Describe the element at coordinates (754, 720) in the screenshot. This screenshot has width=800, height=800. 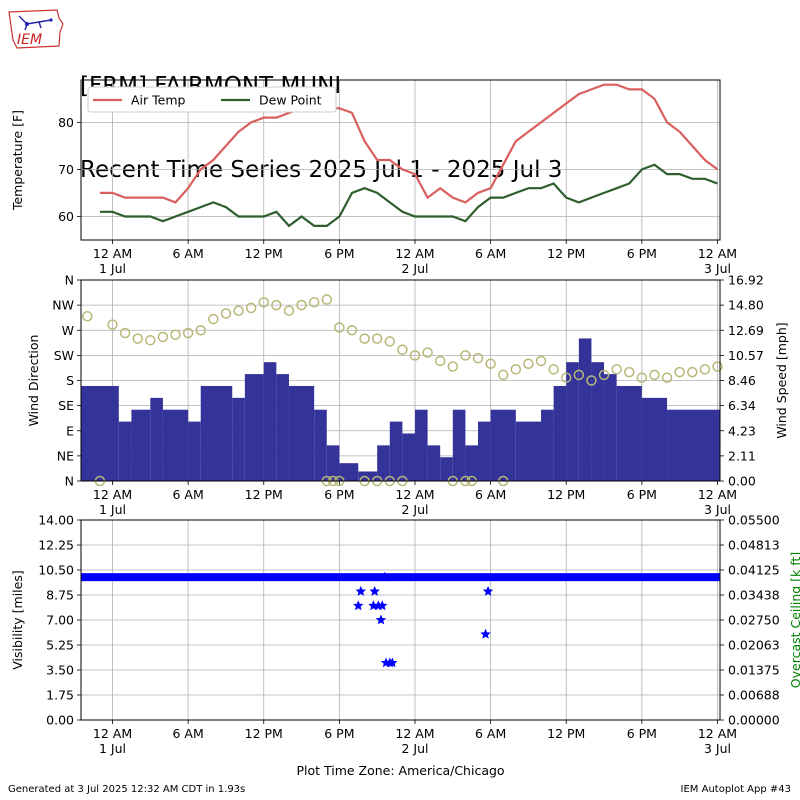
I see `ceiling-tick-label: 0.00000` at that location.